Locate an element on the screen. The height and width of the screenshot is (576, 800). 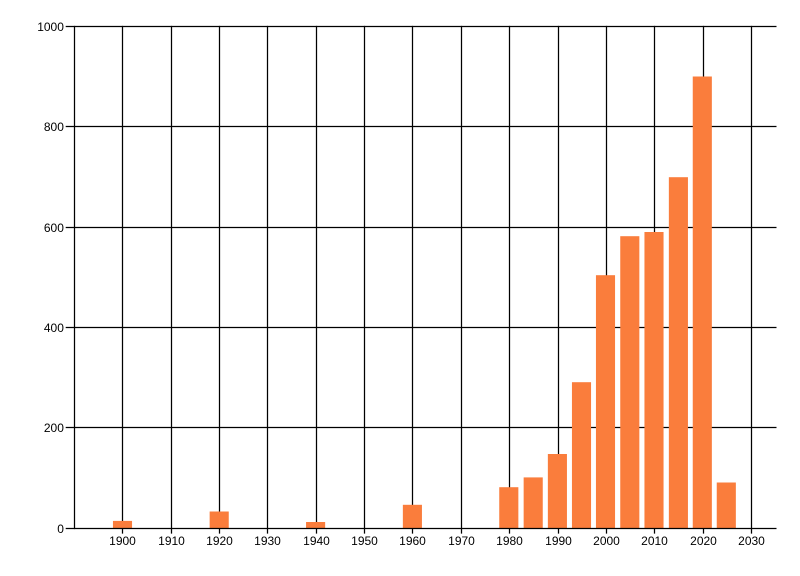
svg-text: 200 is located at coordinates (54, 428).